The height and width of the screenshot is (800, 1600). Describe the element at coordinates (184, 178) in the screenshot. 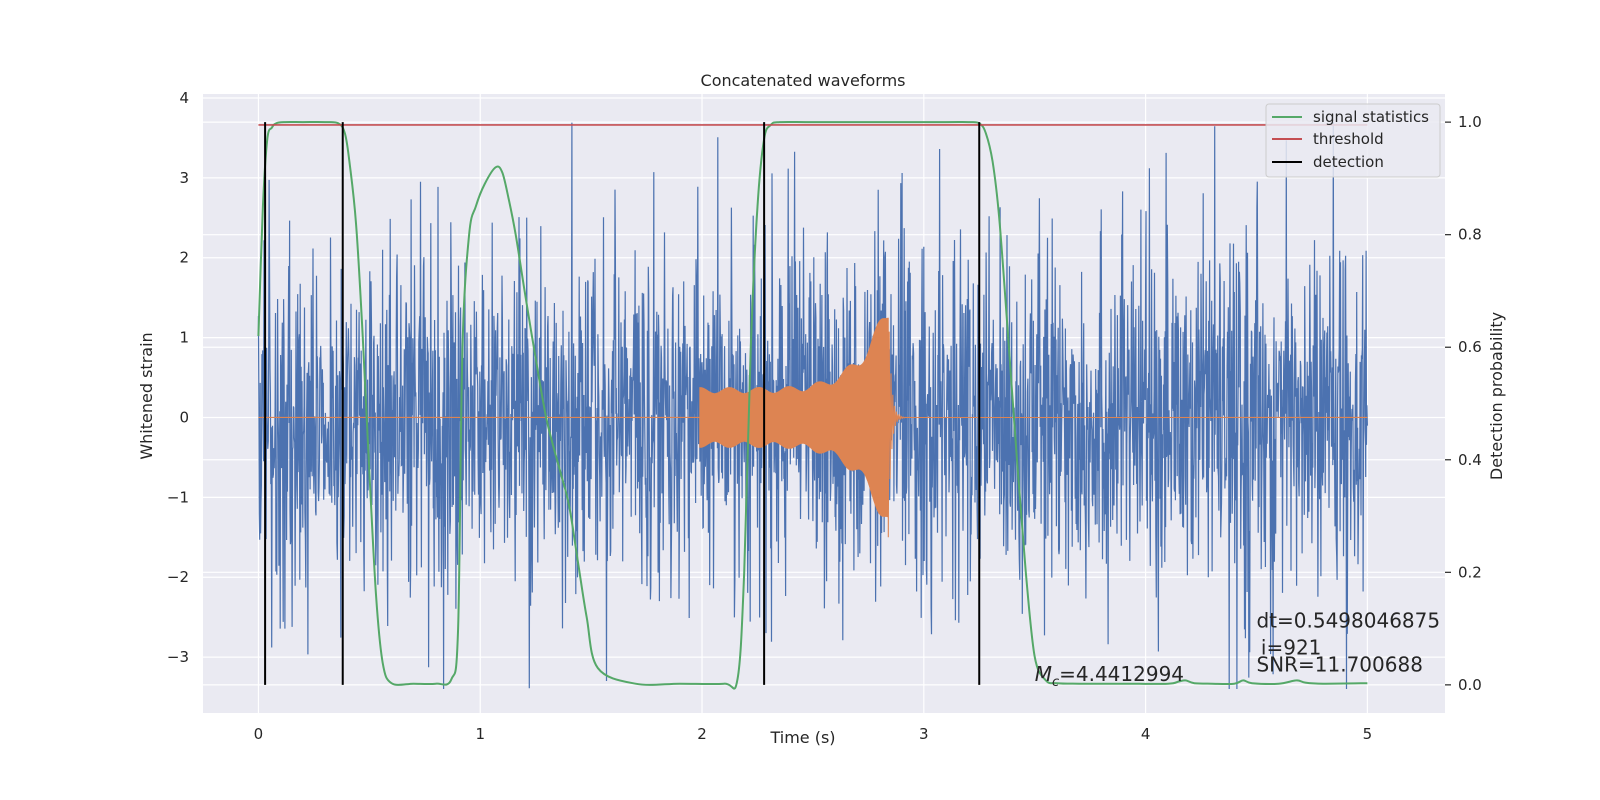

I see `y-tick-label: 3` at that location.